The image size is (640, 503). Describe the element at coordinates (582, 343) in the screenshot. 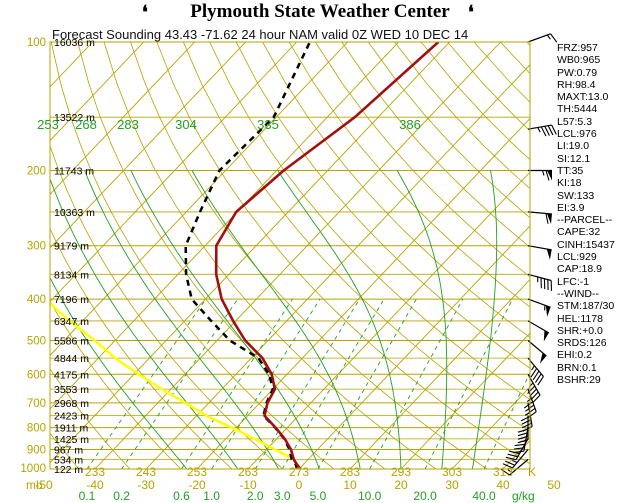

I see `index-item: SRDS:126` at that location.